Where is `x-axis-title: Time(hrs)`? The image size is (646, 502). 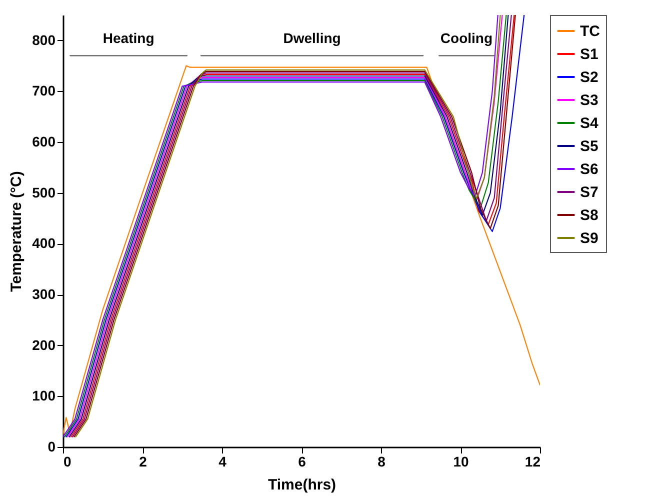 x-axis-title: Time(hrs) is located at coordinates (302, 485).